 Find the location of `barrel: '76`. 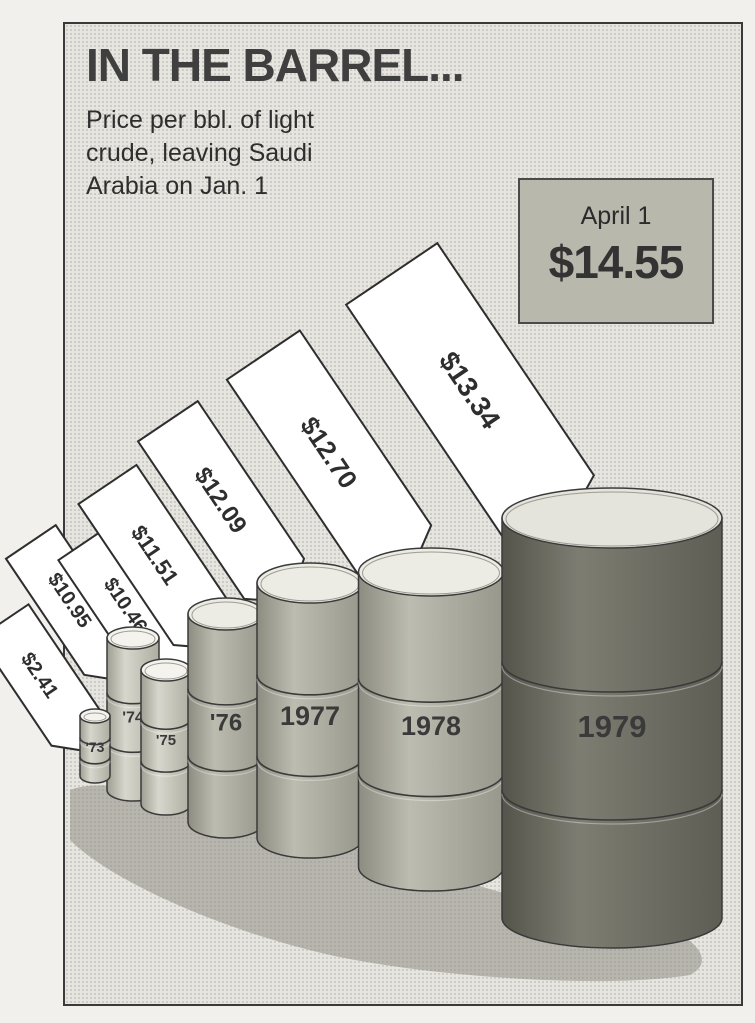

barrel: '76 is located at coordinates (226, 718).